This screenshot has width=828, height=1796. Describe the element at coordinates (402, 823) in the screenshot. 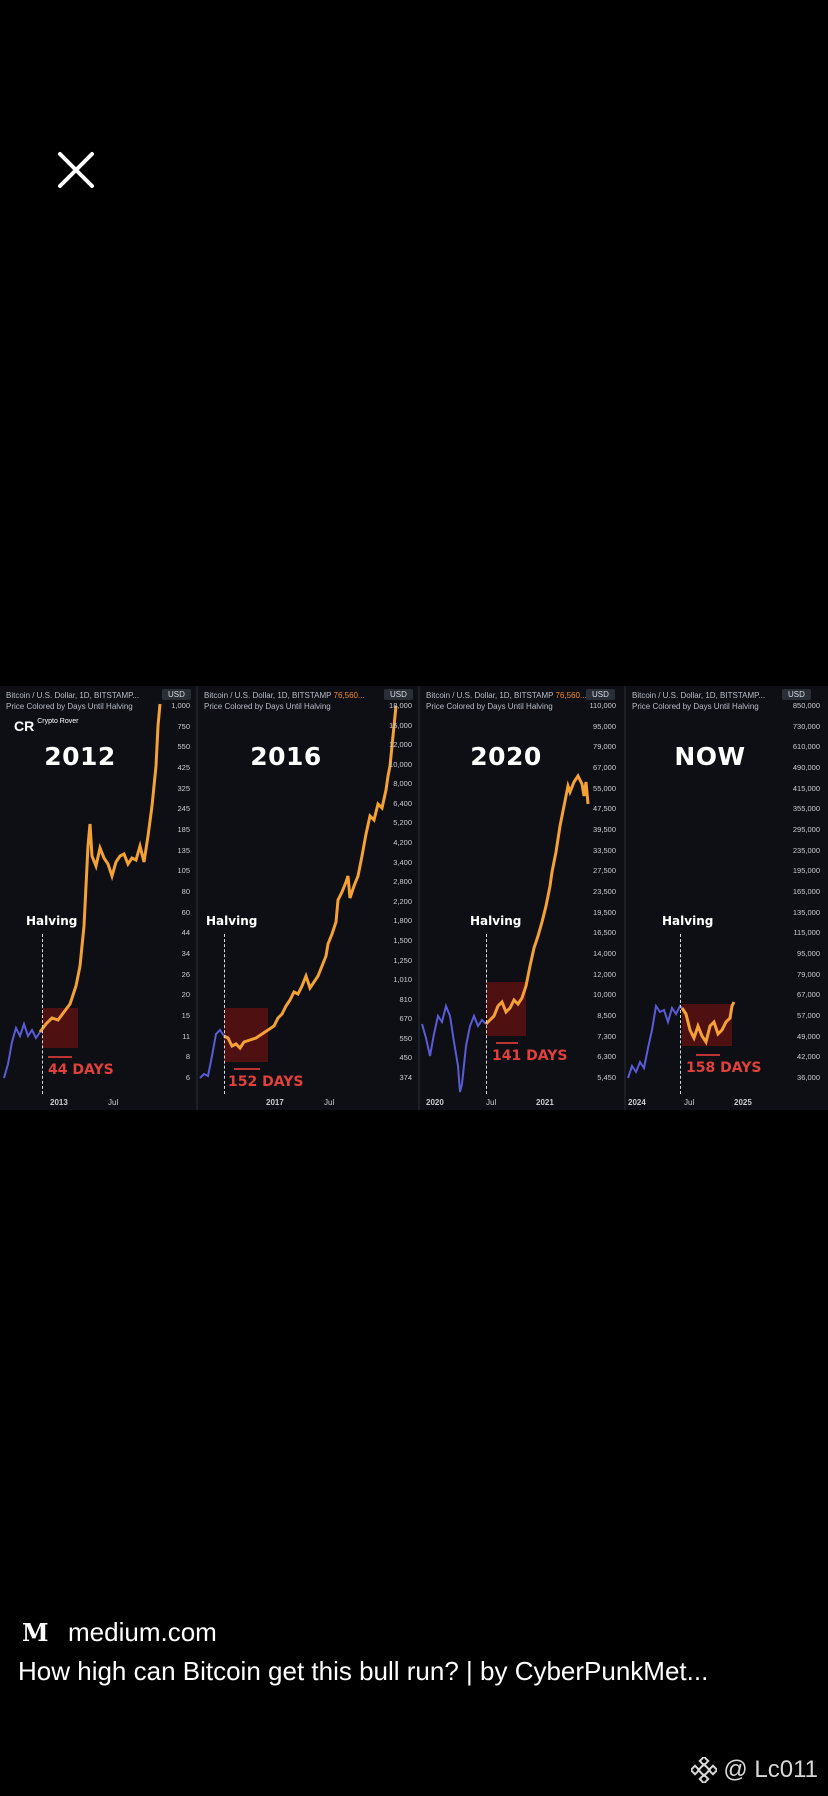

I see `y-tick-label: 5,200` at that location.